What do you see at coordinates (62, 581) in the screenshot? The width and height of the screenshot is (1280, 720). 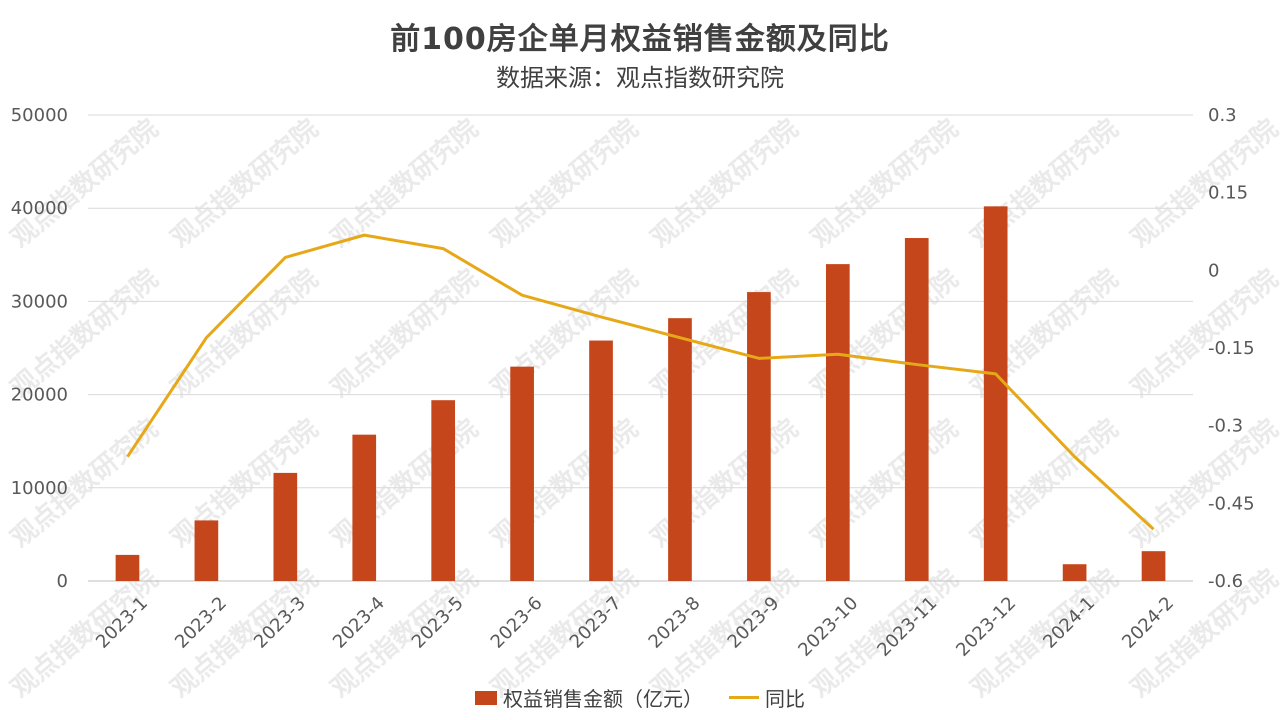 I see `y-left-tick-label: 0` at bounding box center [62, 581].